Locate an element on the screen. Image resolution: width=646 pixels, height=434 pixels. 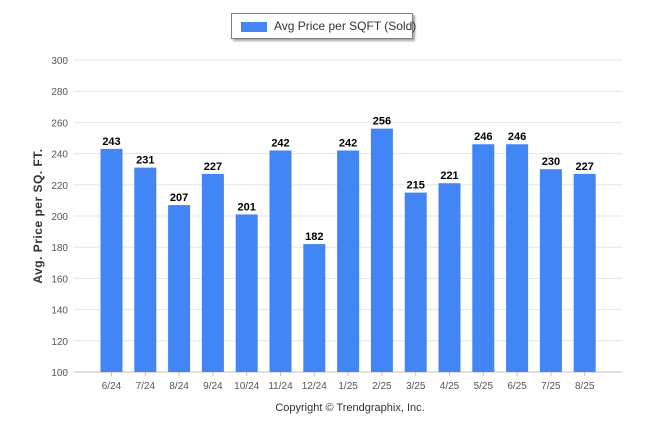
x-tick-label: 6/24 is located at coordinates (112, 386).